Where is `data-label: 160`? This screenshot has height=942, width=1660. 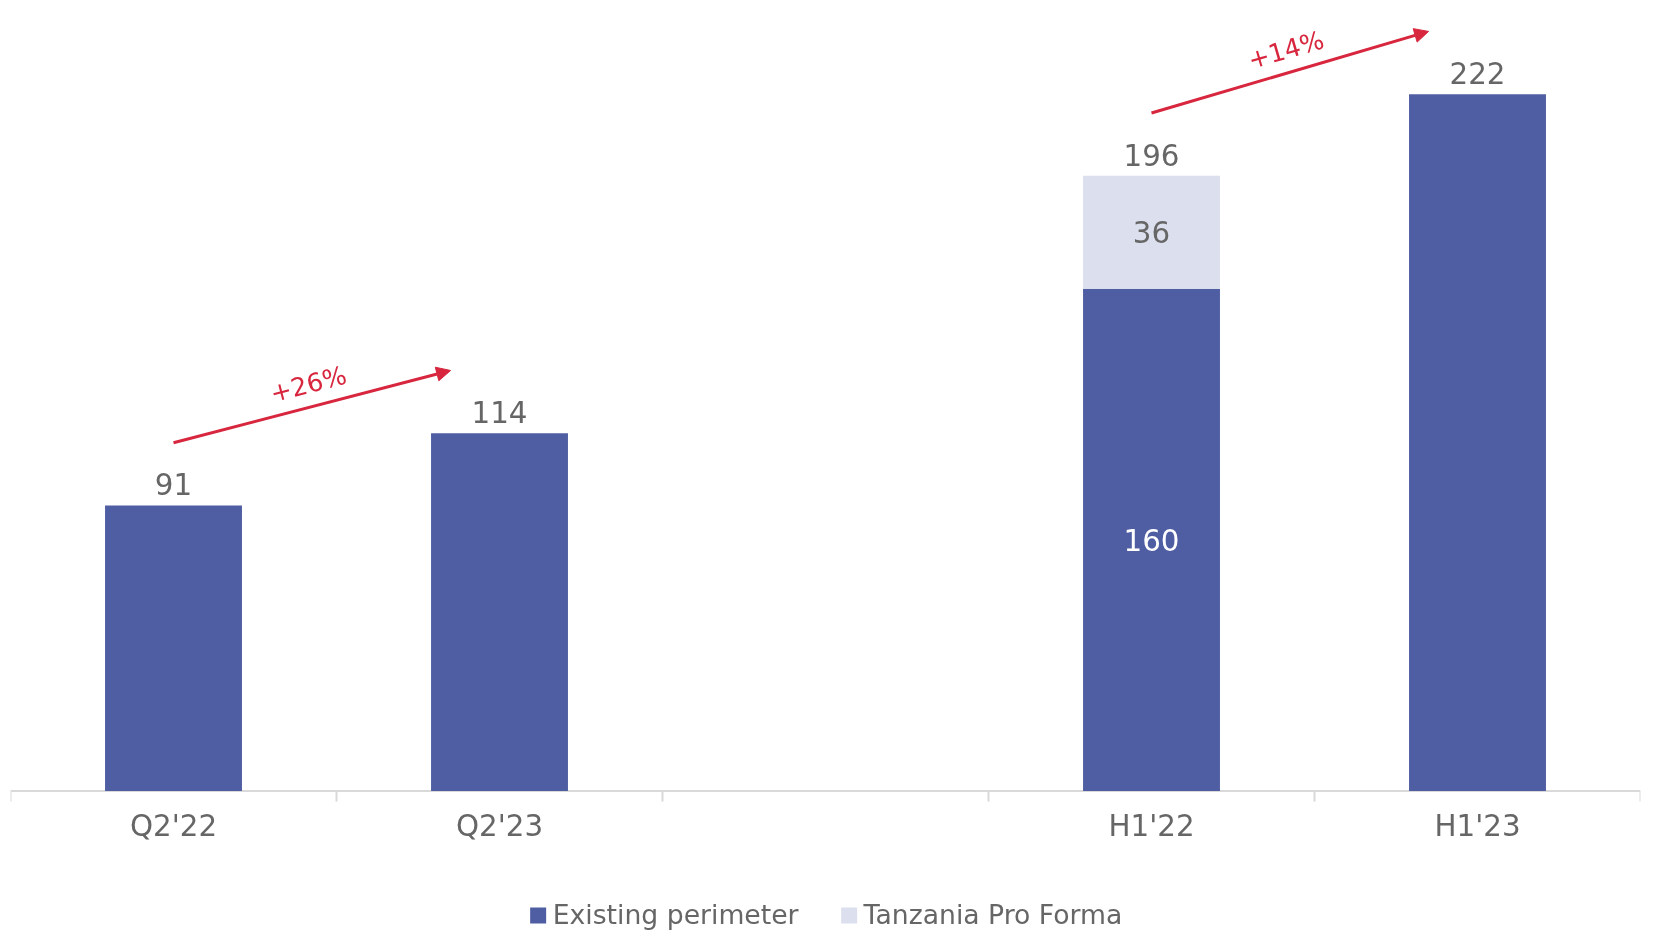 data-label: 160 is located at coordinates (1151, 540).